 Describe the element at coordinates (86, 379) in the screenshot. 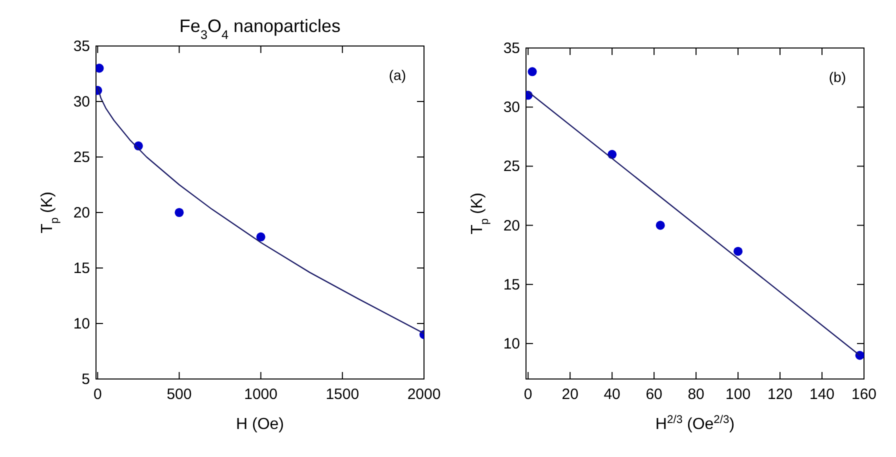

I see `y-tick-label: 5` at that location.